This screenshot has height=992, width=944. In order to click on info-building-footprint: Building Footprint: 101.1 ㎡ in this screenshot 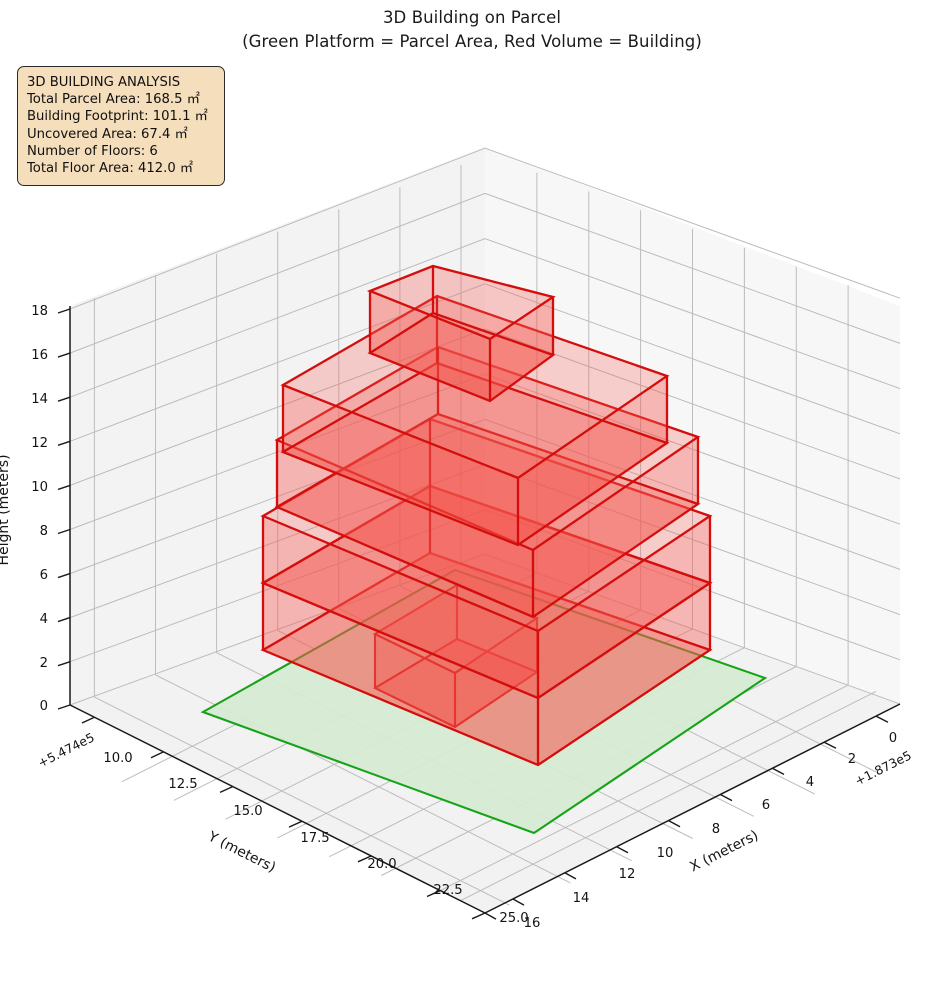, I will do `click(117, 117)`.